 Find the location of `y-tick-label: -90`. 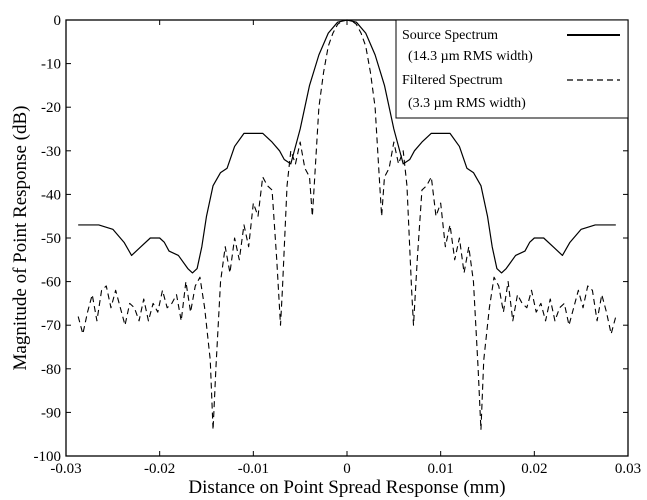

y-tick-label: -90 is located at coordinates (51, 413).